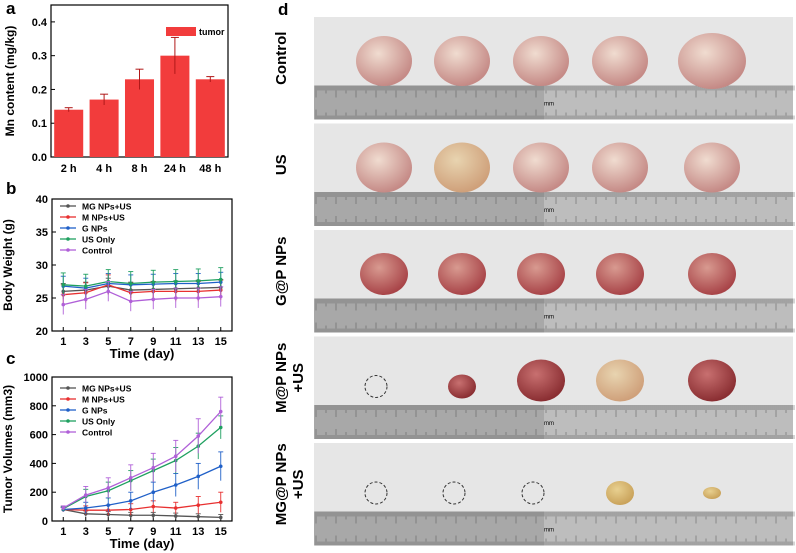 The height and width of the screenshot is (553, 796). What do you see at coordinates (210, 169) in the screenshot?
I see `x-tick-label: 48 h` at bounding box center [210, 169].